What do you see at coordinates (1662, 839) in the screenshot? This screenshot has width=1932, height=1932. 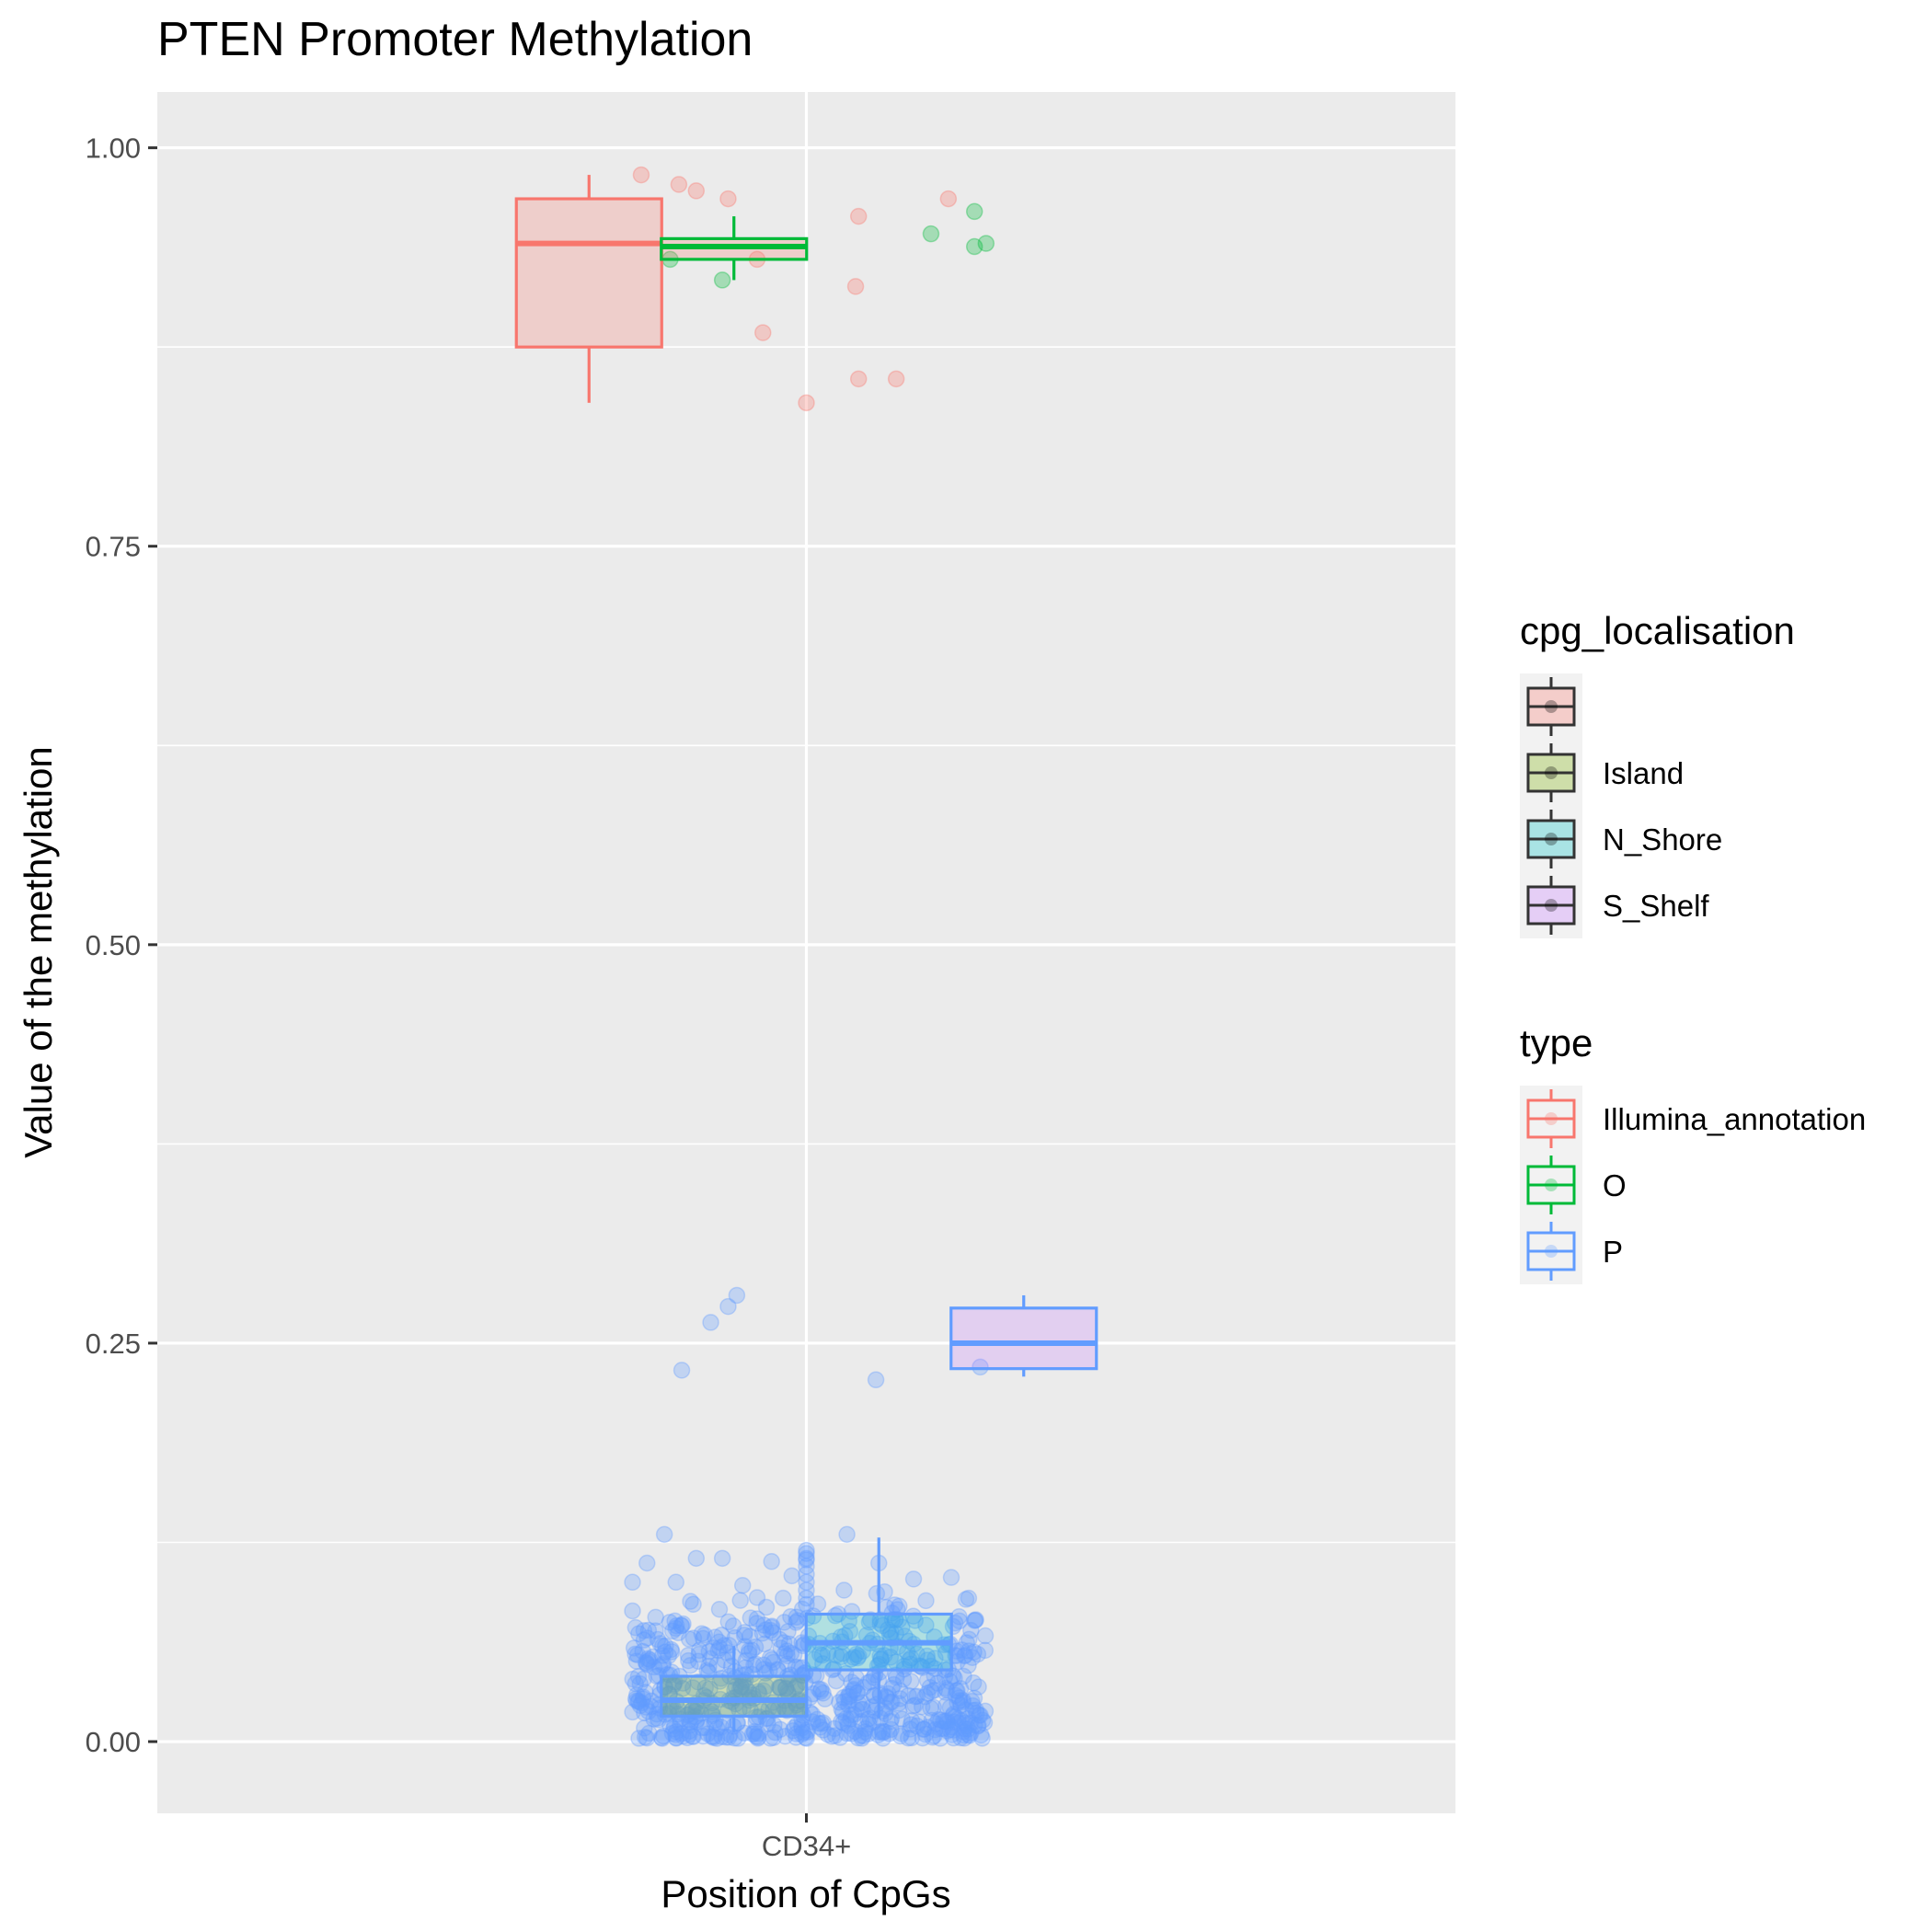 I see `legend-label: N_Shore` at bounding box center [1662, 839].